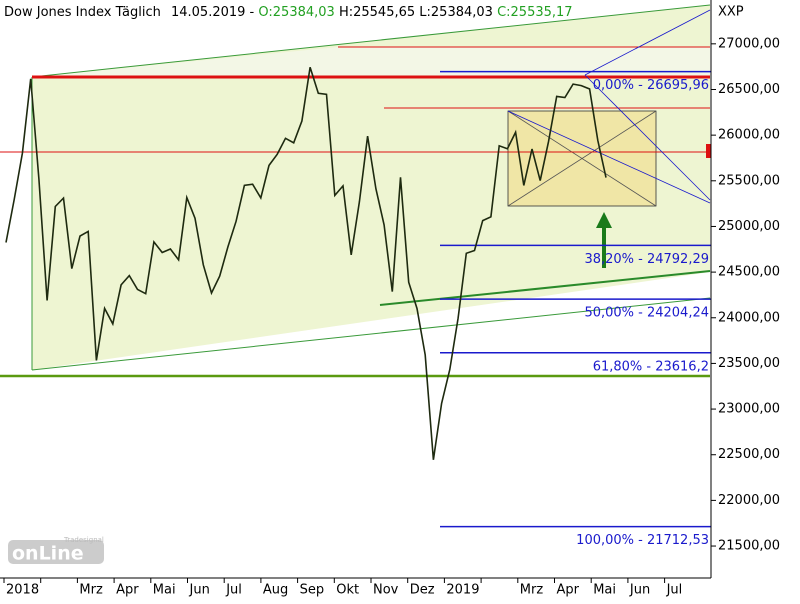  Describe the element at coordinates (749, 363) in the screenshot. I see `y-tick-label: 23500,00` at that location.